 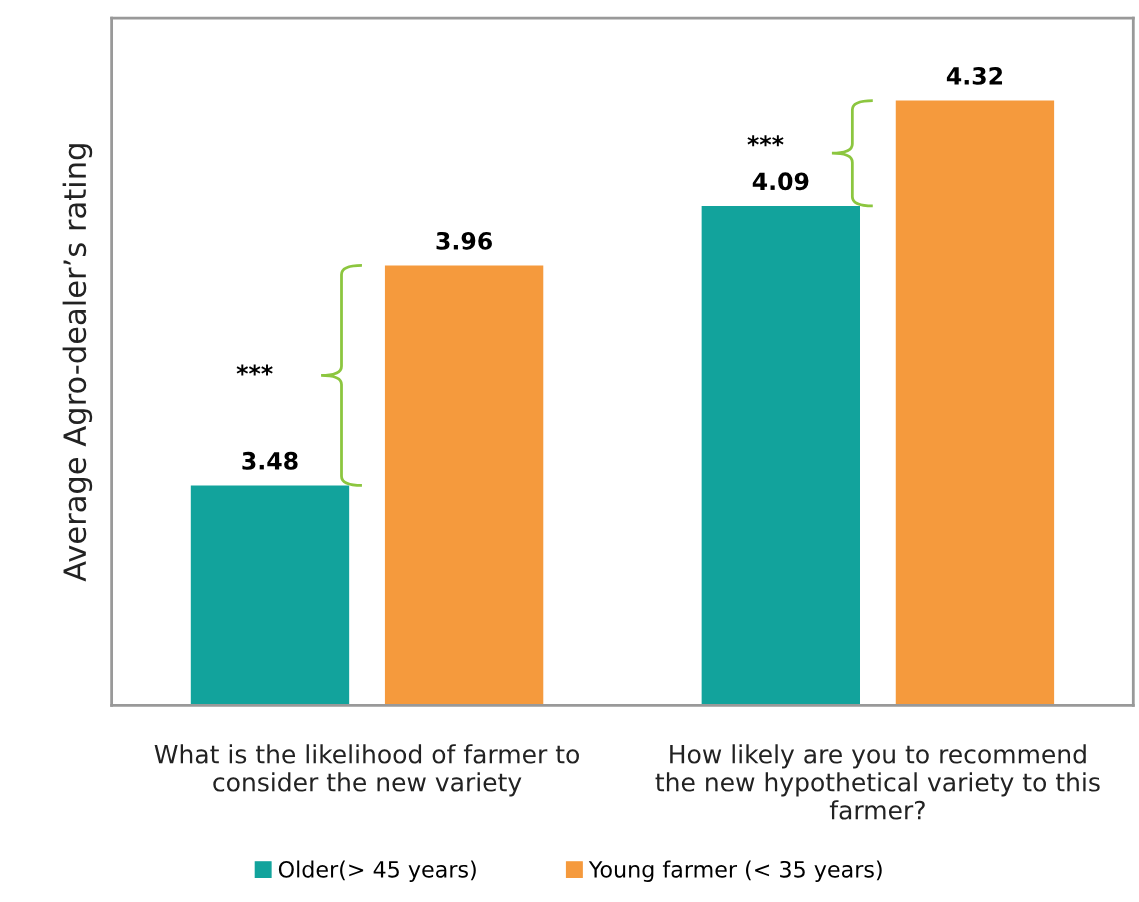 I want to click on data-label: 4.32, so click(x=974, y=75).